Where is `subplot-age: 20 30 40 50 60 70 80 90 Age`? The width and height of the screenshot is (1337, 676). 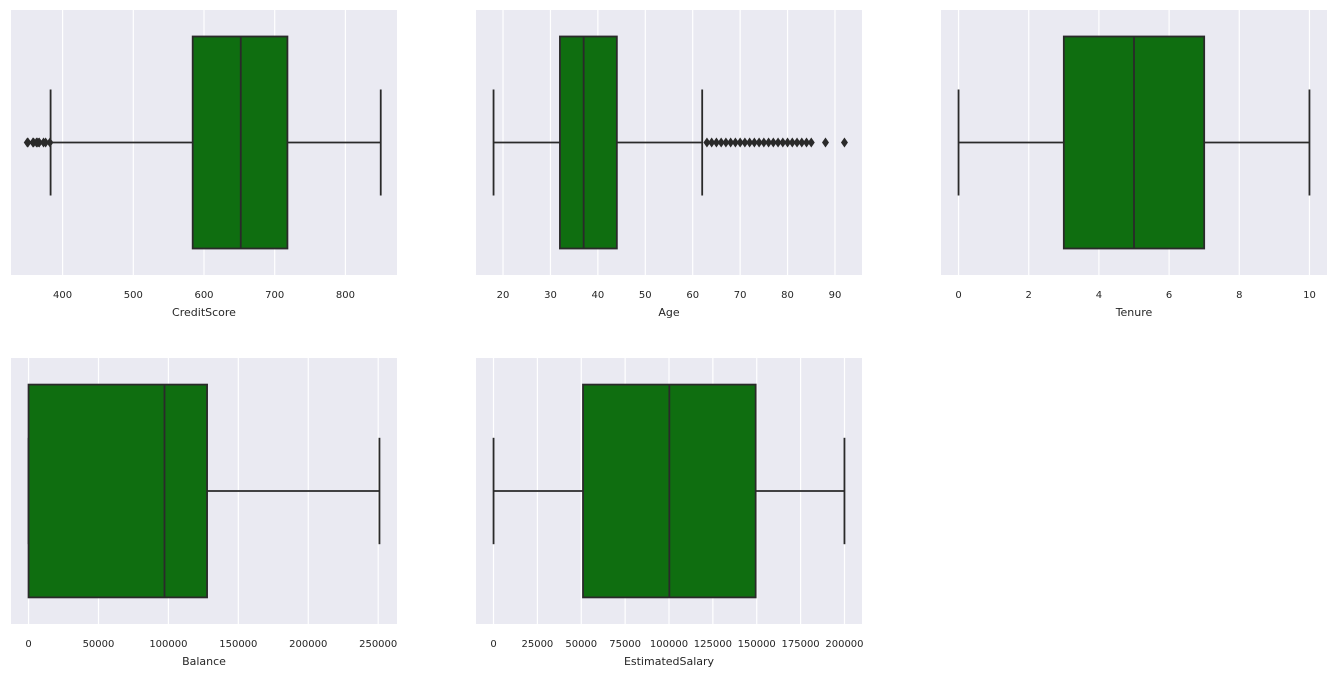
subplot-age: 20 30 40 50 60 70 80 90 Age is located at coordinates (669, 164).